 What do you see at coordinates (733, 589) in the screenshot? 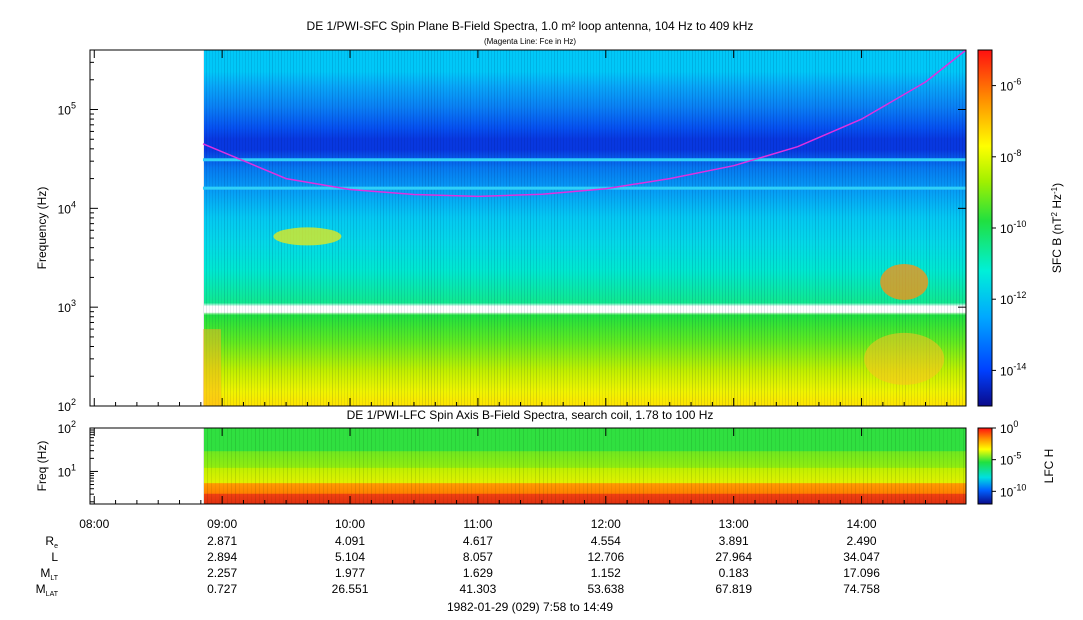
I see `ephemeris-value: 67.819` at bounding box center [733, 589].